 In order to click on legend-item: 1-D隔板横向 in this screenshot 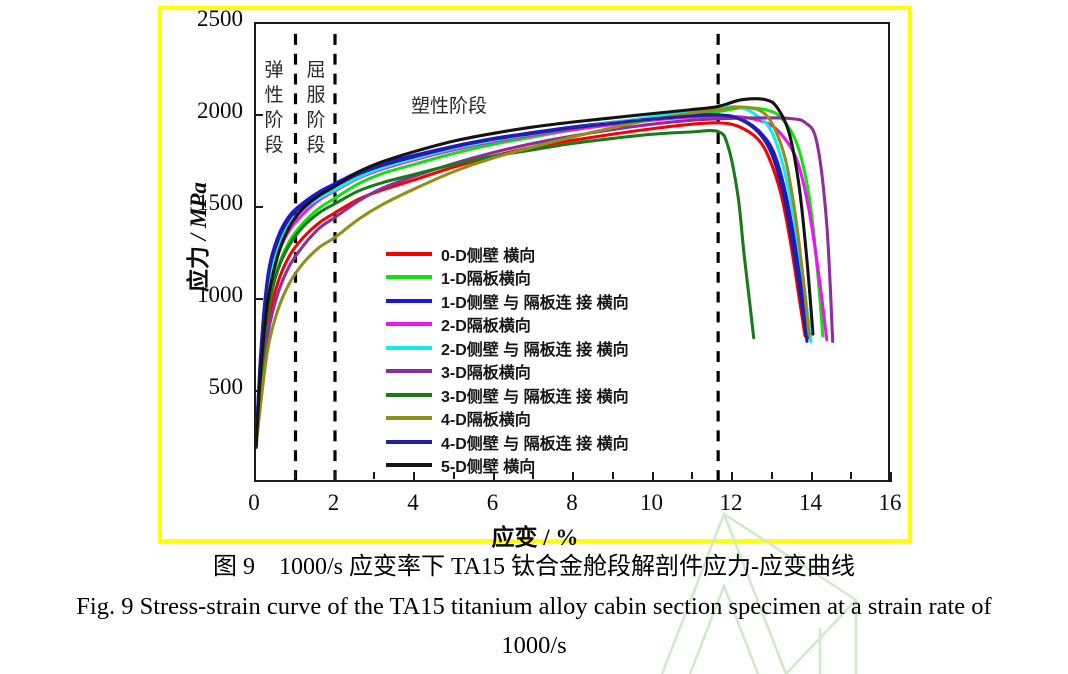, I will do `click(507, 278)`.